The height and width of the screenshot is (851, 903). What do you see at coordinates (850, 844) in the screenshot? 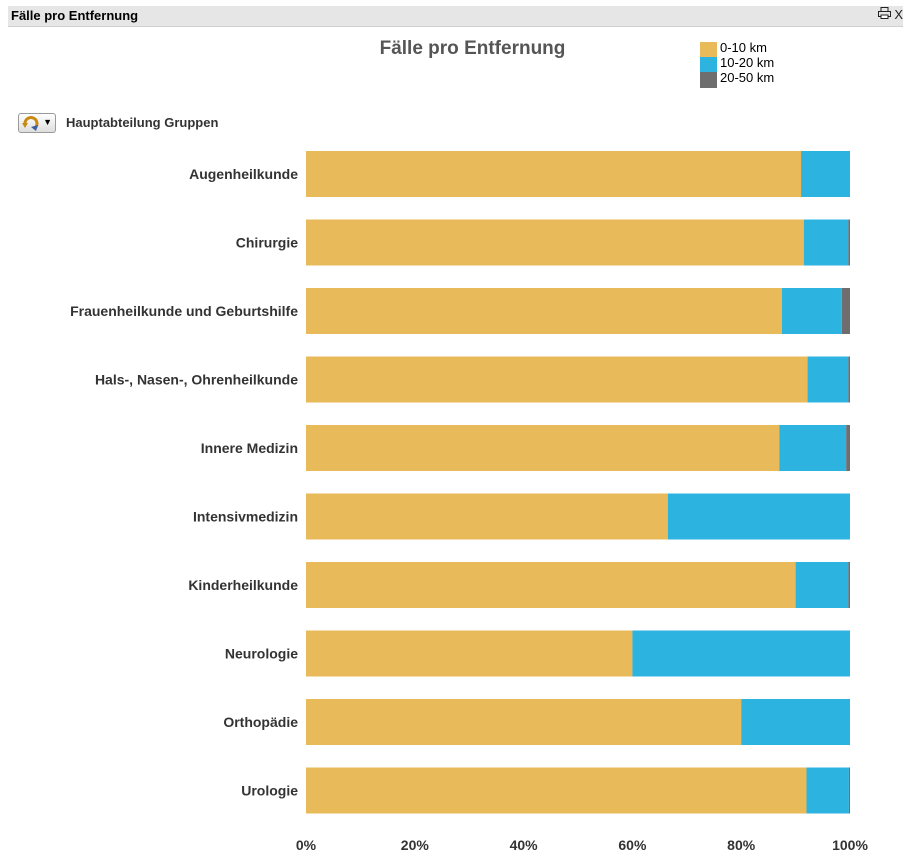
I see `x-tick-label: 100%` at bounding box center [850, 844].